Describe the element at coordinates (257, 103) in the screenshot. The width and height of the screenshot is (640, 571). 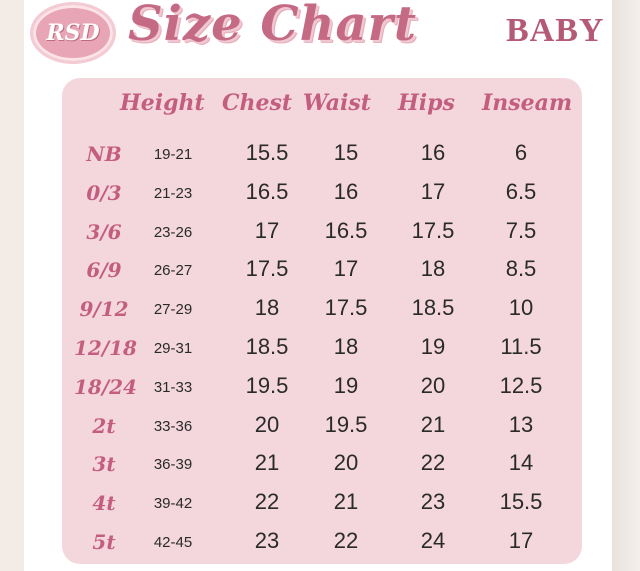
I see `column-header-chest: Chest` at that location.